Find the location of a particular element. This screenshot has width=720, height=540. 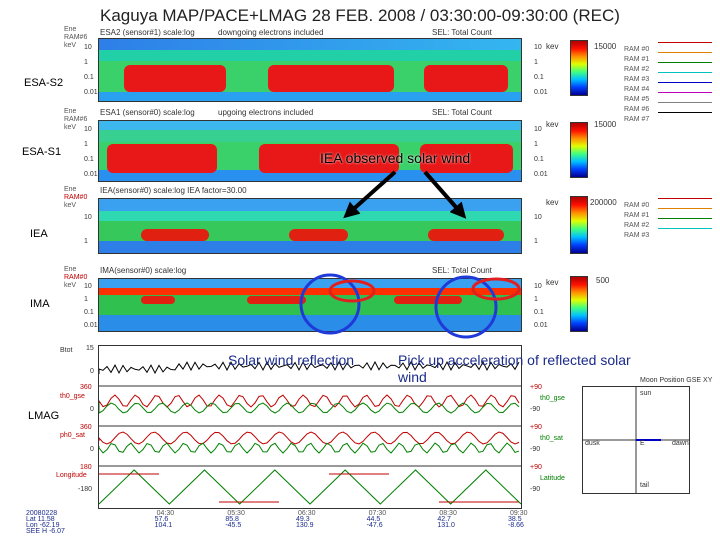

time-tick: 09:30 is located at coordinates (519, 513).